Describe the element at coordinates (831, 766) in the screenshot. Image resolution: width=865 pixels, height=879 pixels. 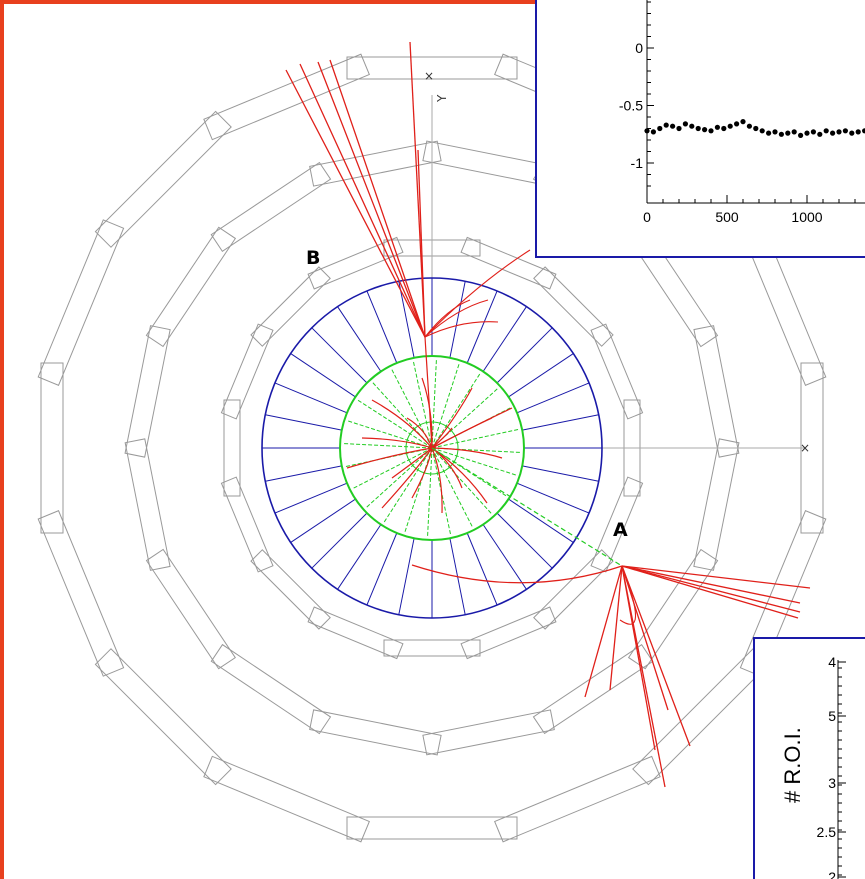
I see `roi-y-ticks: 4 5 3 2.5 2` at that location.